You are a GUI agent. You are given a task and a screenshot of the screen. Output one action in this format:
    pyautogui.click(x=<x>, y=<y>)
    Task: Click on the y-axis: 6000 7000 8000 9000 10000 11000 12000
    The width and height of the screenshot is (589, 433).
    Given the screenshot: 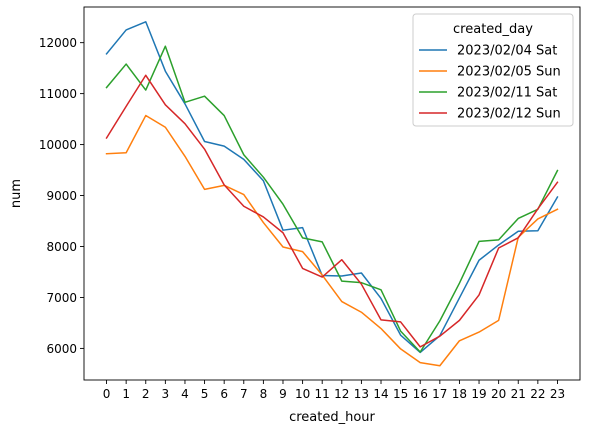 What is the action you would take?
    pyautogui.click(x=61, y=196)
    